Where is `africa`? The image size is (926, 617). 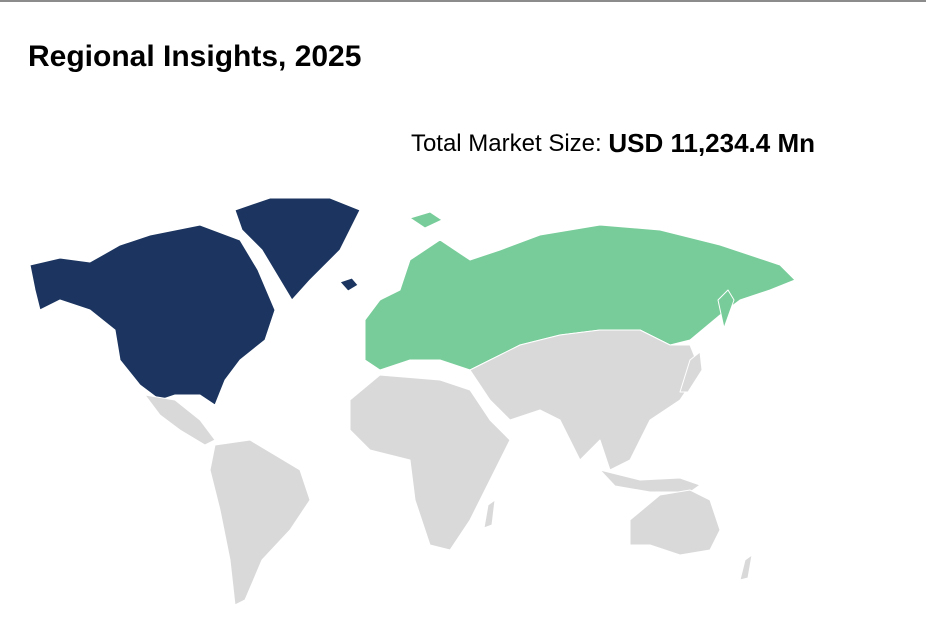 africa is located at coordinates (430, 462).